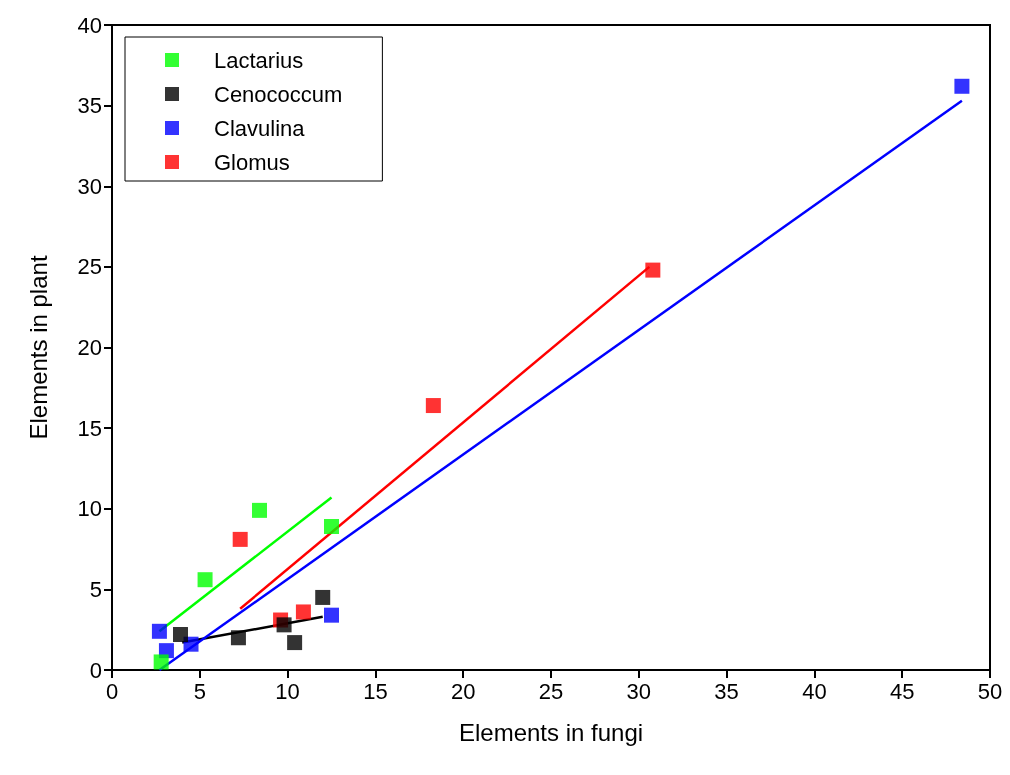 This screenshot has width=1010, height=775. What do you see at coordinates (259, 60) in the screenshot?
I see `legend-label: Lactarius` at bounding box center [259, 60].